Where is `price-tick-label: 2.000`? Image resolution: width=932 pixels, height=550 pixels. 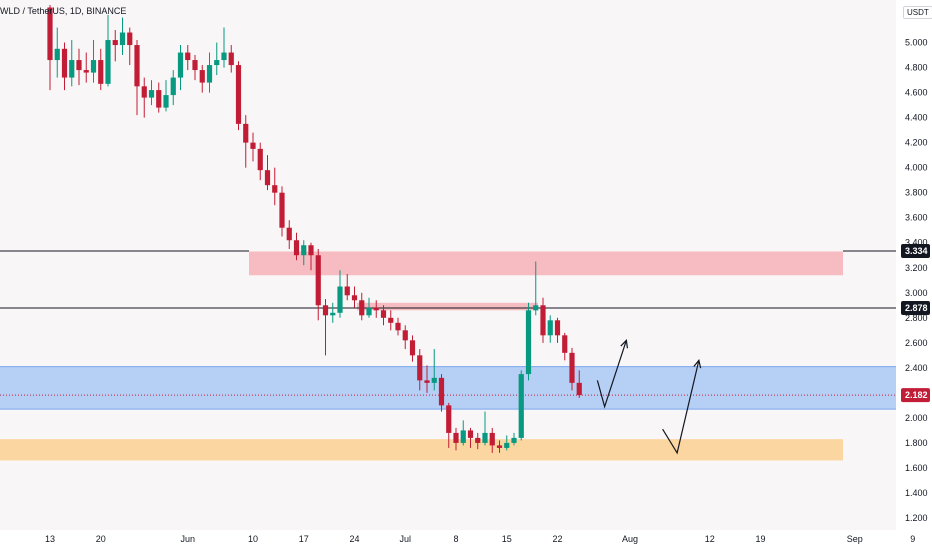 price-tick-label: 2.000 is located at coordinates (916, 418).